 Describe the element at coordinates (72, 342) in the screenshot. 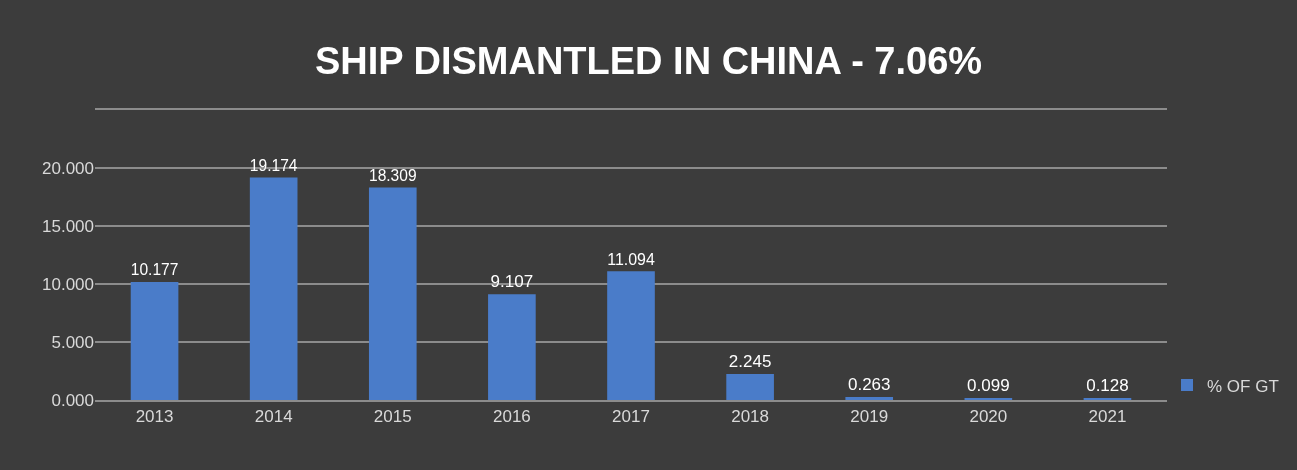

I see `y-tick-label: 5.000` at that location.